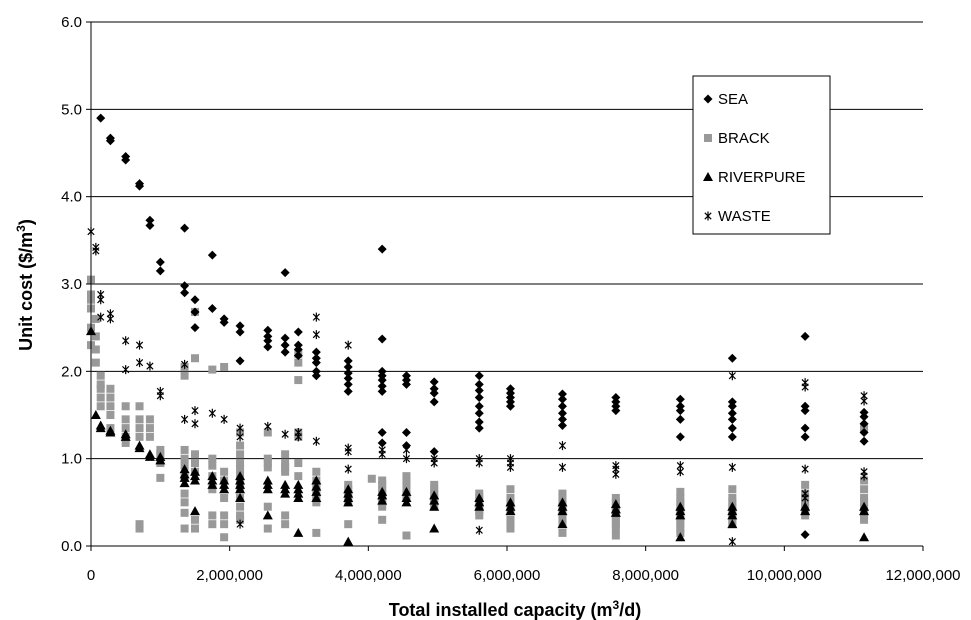  Describe the element at coordinates (754, 158) in the screenshot. I see `legend-items: SEA BRACK RIVERPURE WASTE` at that location.